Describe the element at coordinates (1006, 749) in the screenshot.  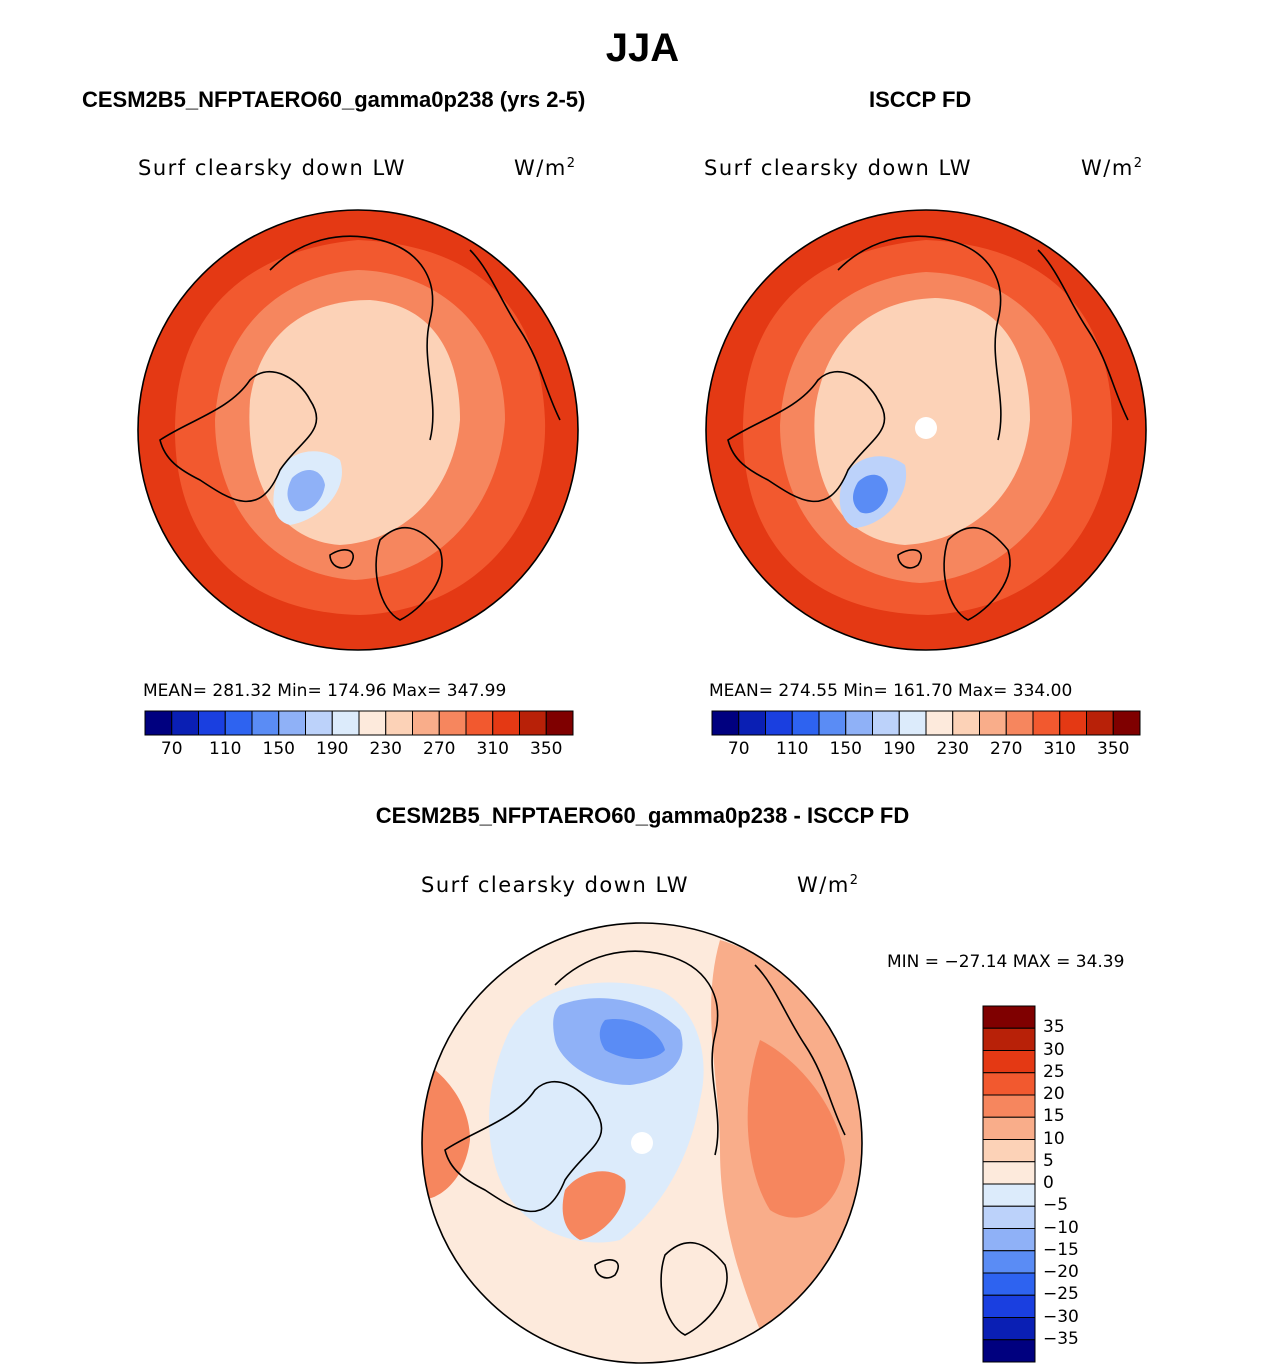
I see `obs-colorbar-tick-label: 270` at that location.